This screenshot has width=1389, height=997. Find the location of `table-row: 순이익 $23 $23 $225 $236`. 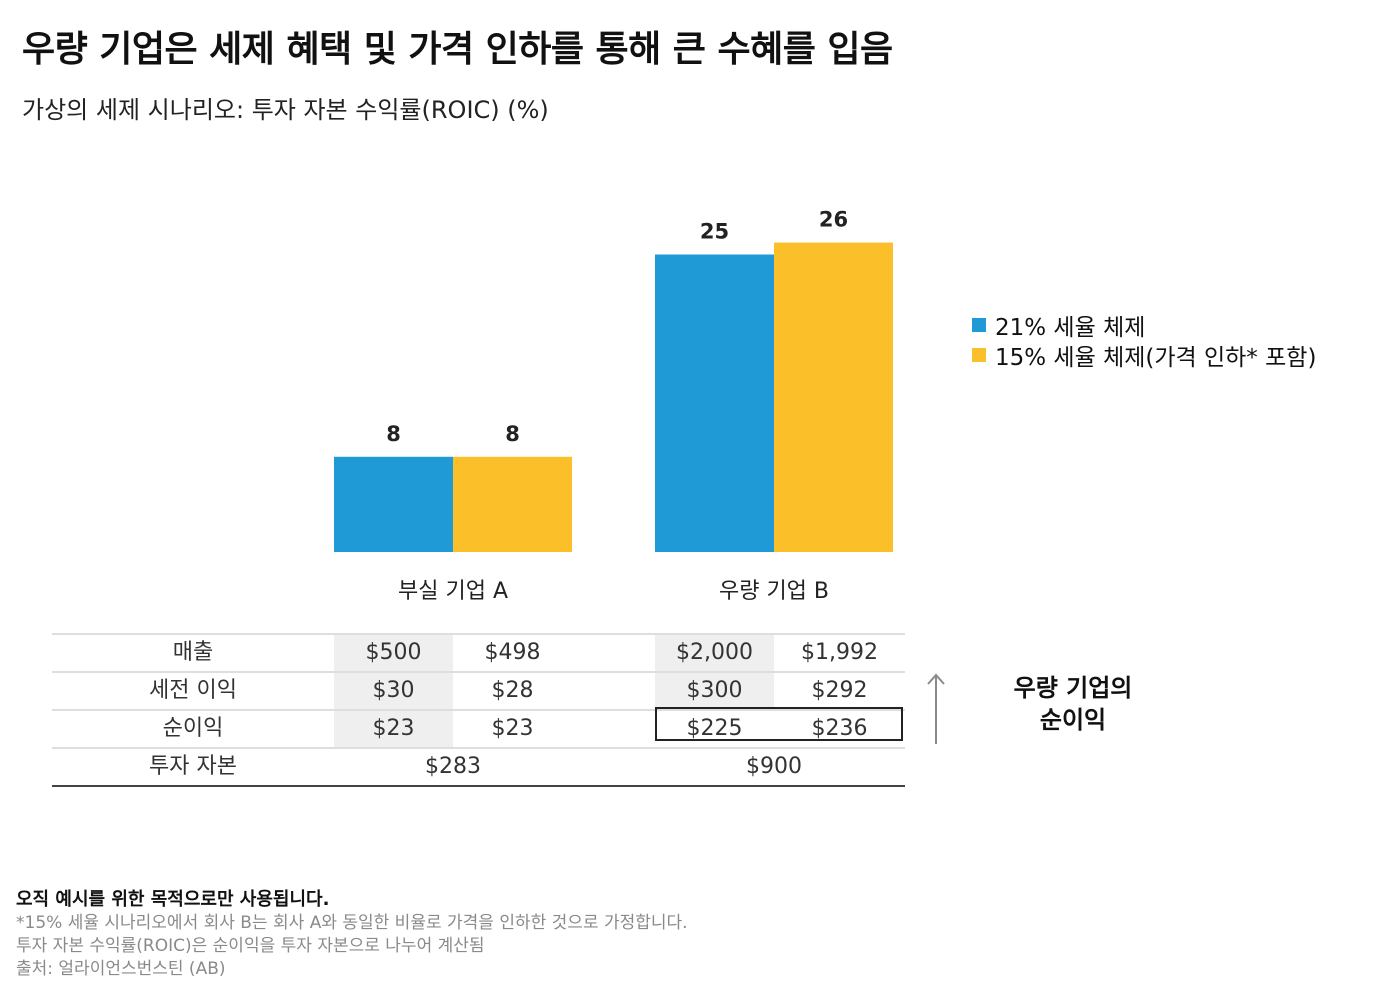

table-row: 순이익 $23 $23 $225 $236 is located at coordinates (478, 728).